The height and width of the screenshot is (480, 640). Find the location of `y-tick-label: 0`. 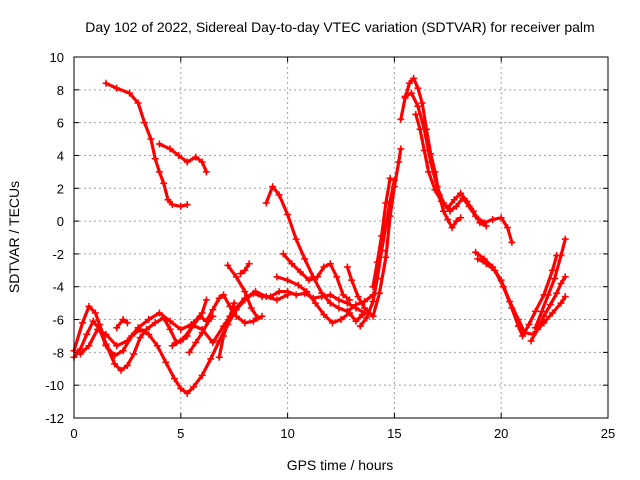

y-tick-label: 0 is located at coordinates (60, 221).